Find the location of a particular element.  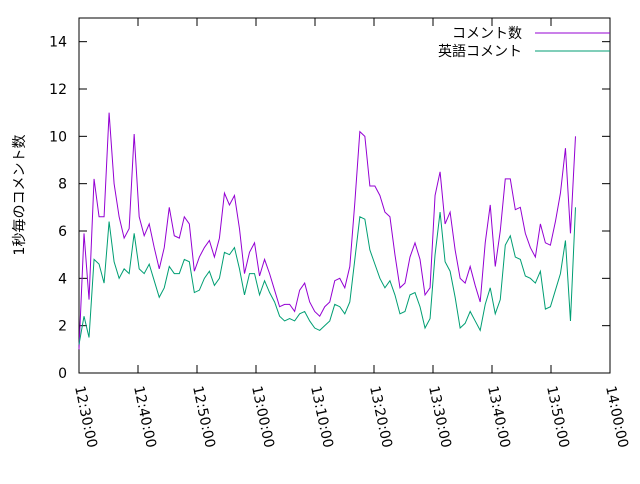

legend-label: 英語コメント is located at coordinates (480, 51).